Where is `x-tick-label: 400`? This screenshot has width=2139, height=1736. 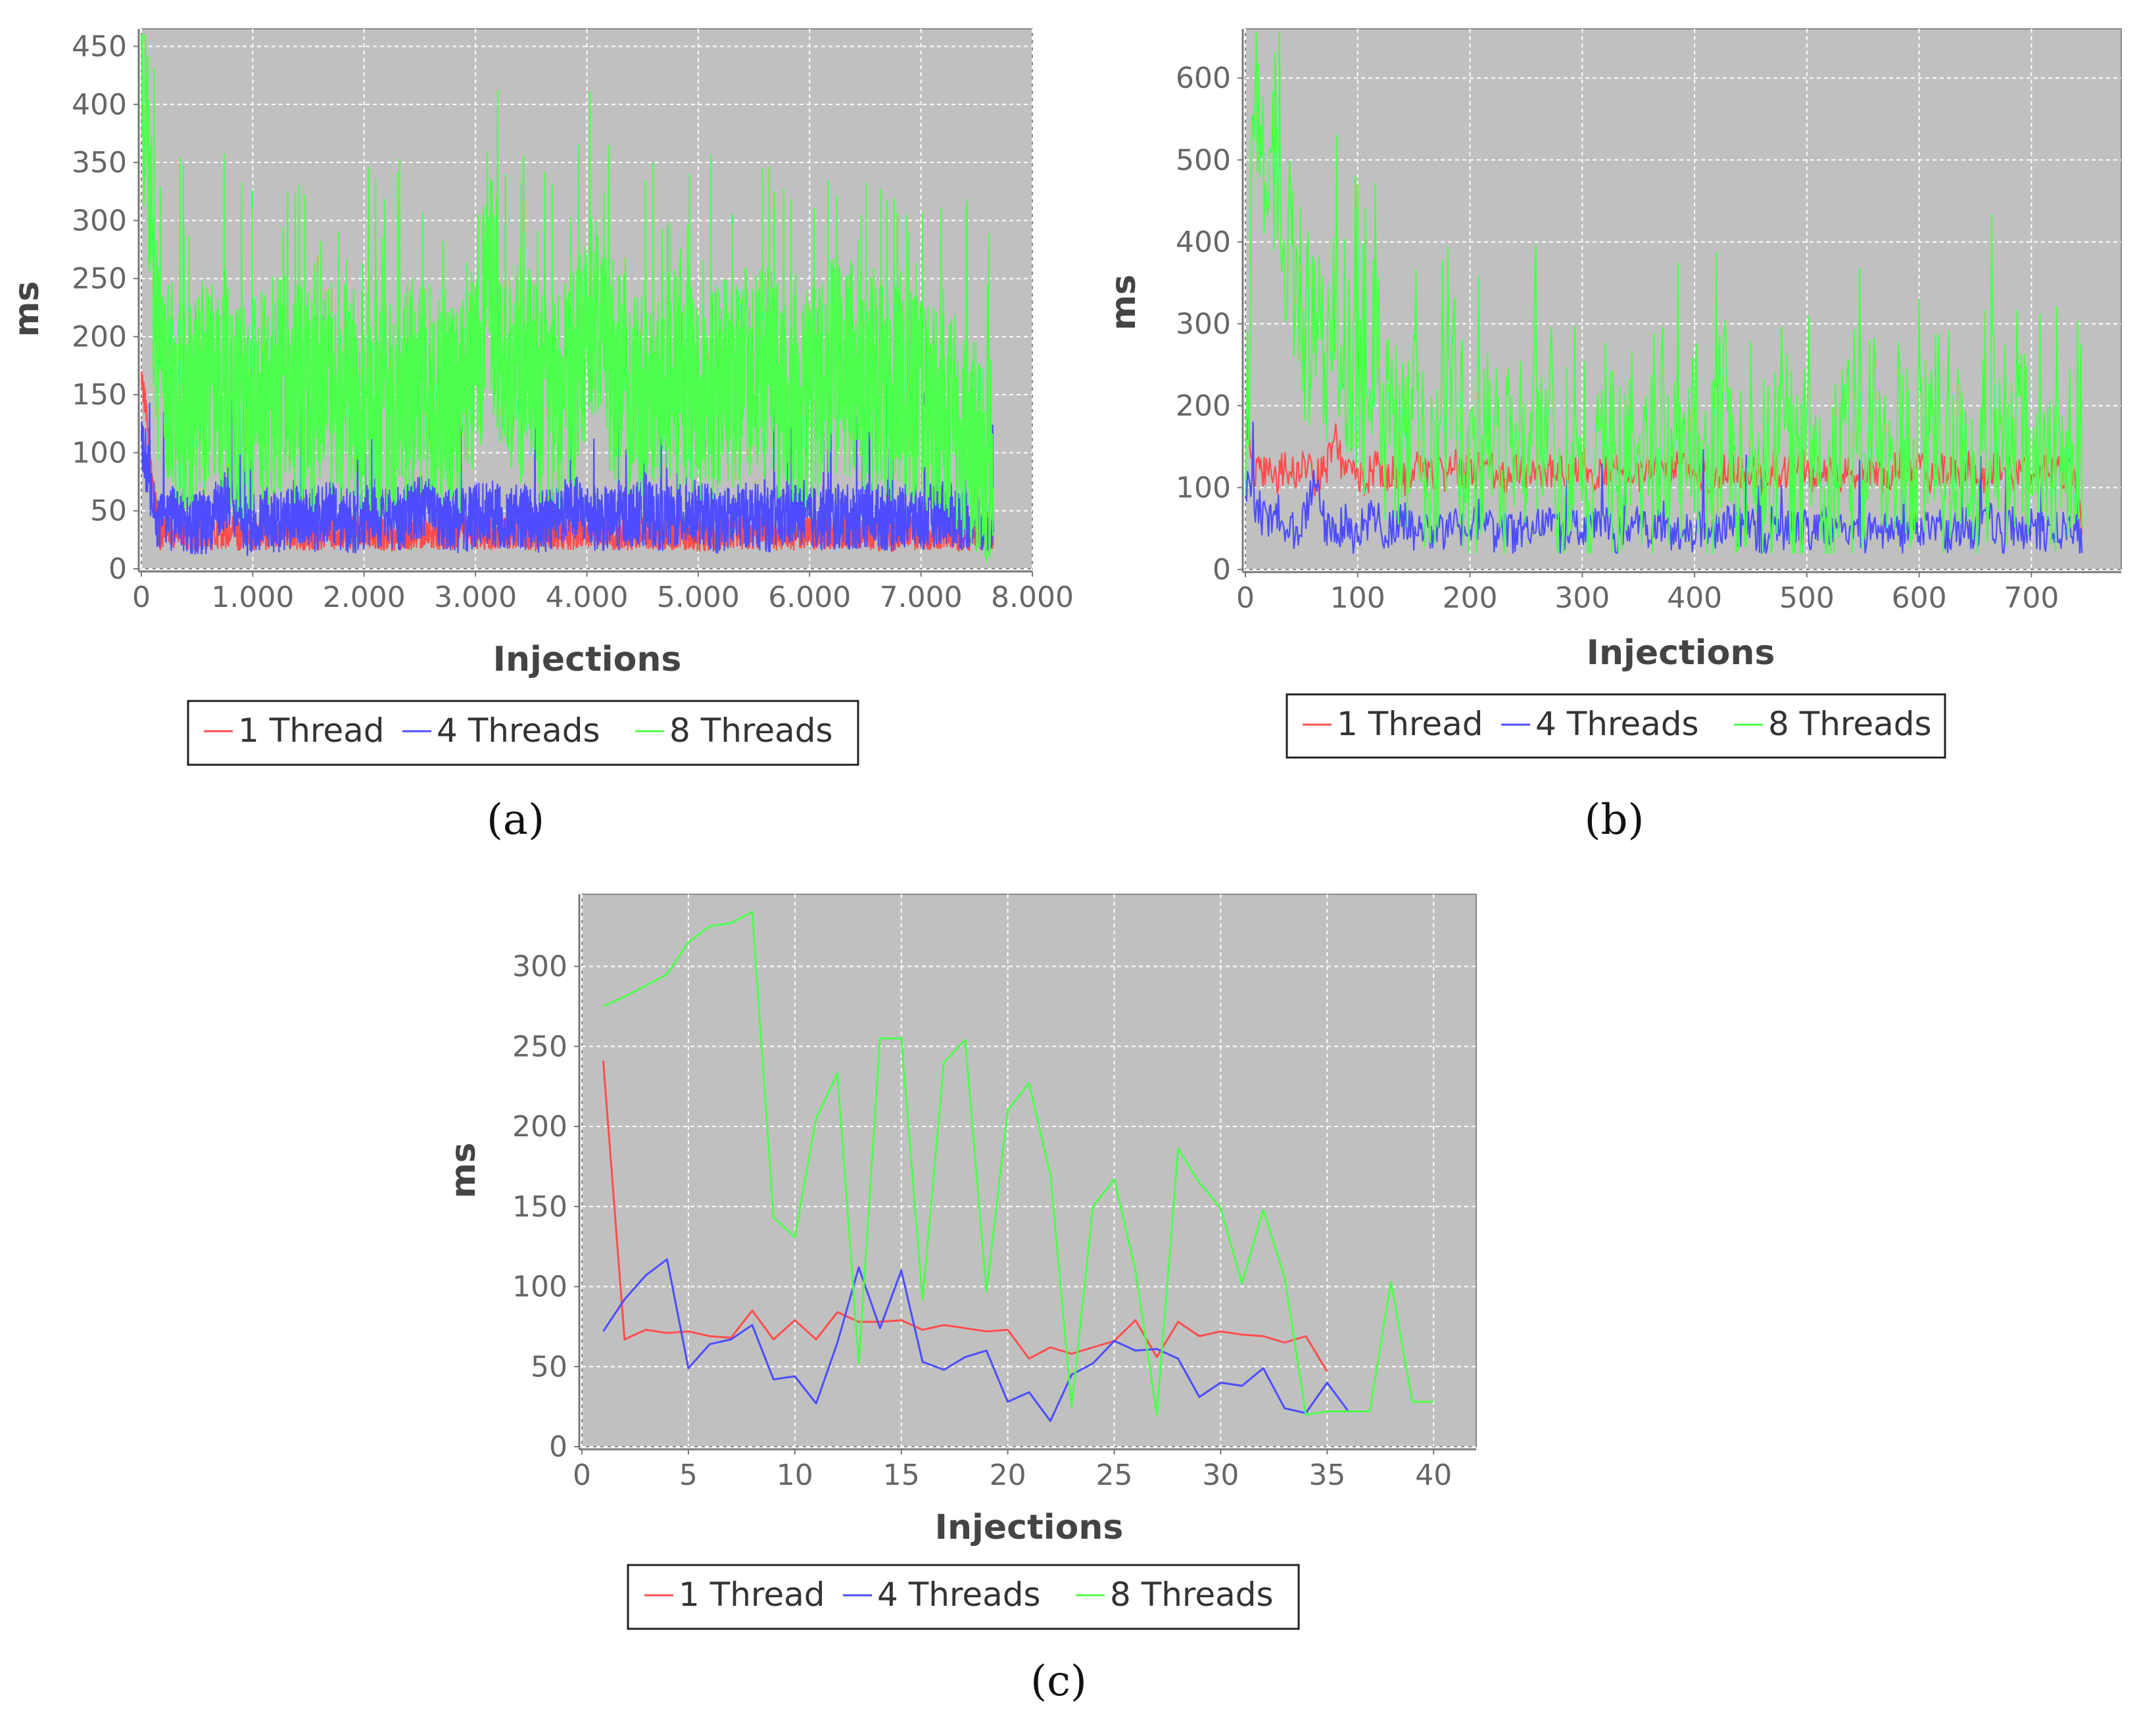 x-tick-label: 400 is located at coordinates (1694, 598).